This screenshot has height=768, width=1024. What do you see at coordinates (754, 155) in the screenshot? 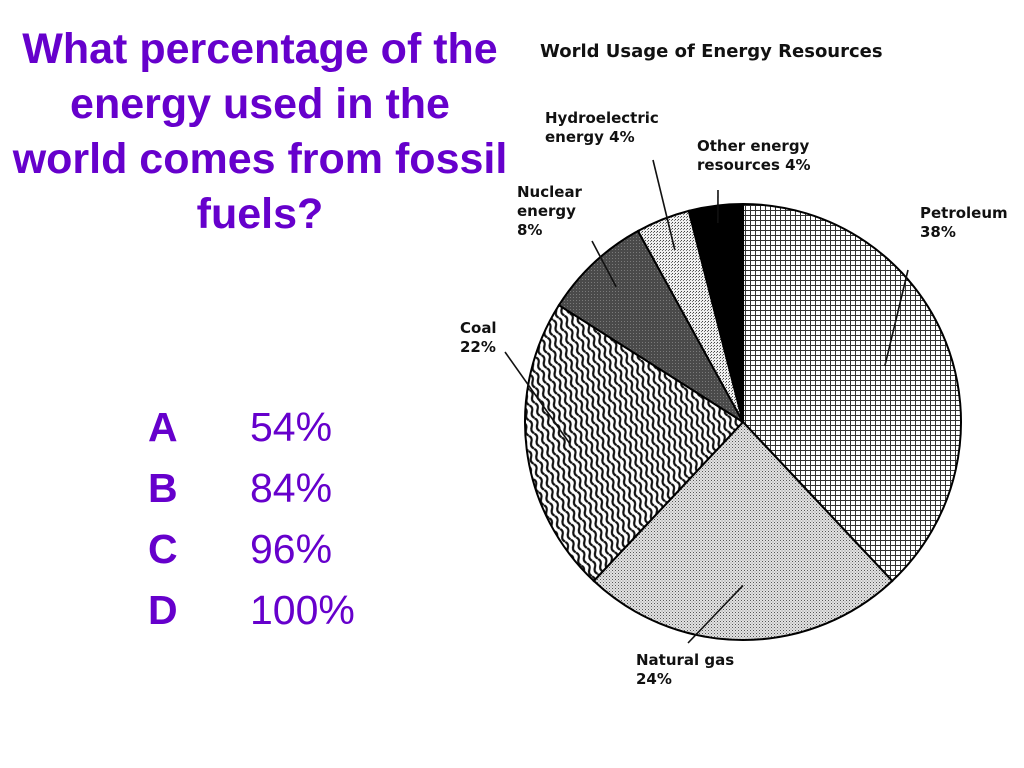
I see `slice-label: Other energy resources 4%` at bounding box center [754, 155].